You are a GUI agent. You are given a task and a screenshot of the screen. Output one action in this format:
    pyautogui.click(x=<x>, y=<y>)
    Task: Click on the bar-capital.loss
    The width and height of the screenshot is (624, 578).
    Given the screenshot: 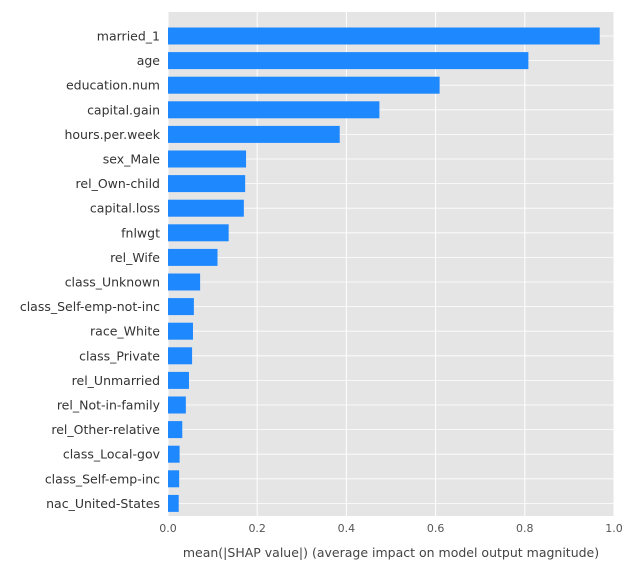 What is the action you would take?
    pyautogui.click(x=206, y=208)
    